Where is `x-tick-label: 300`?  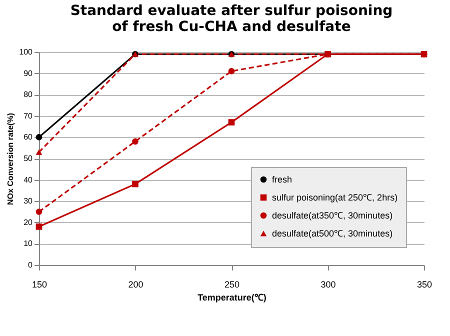 x-tick-label: 300 is located at coordinates (328, 285).